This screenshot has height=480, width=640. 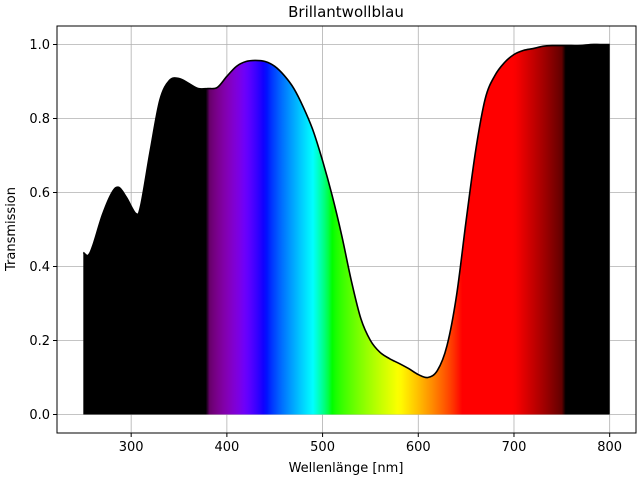 I want to click on x-tick-label: 800, so click(x=609, y=447).